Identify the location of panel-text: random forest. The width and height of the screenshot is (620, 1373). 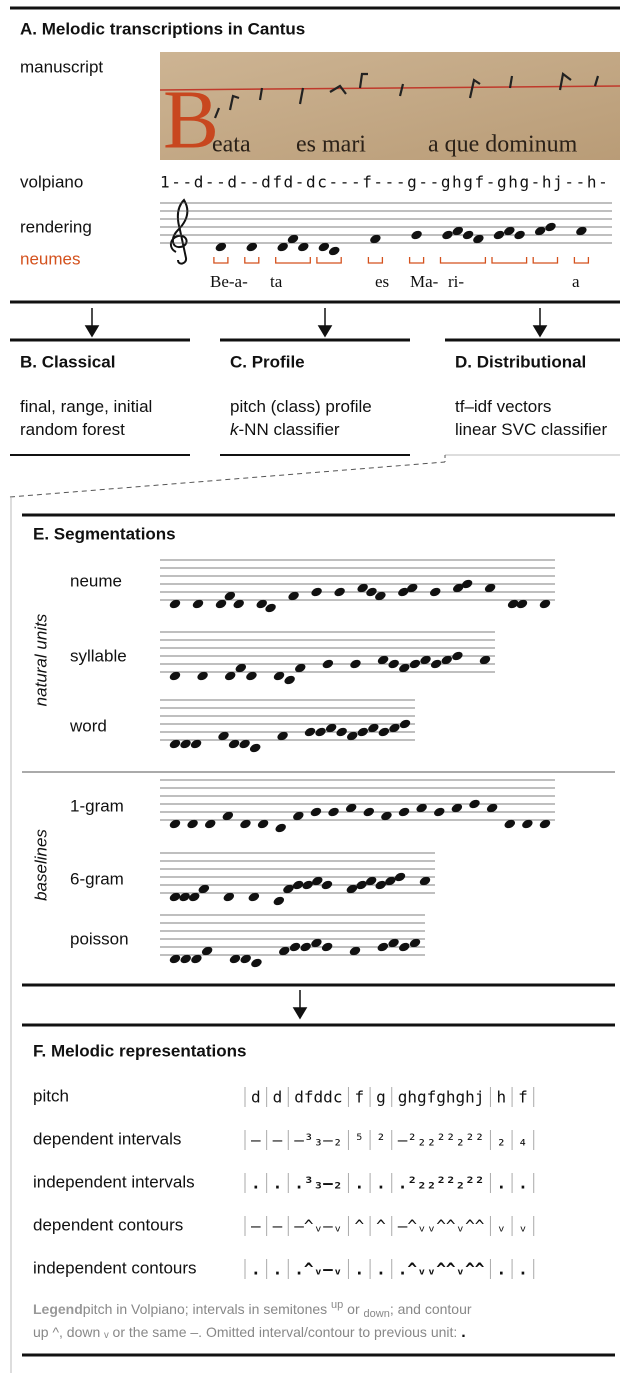
(72, 429).